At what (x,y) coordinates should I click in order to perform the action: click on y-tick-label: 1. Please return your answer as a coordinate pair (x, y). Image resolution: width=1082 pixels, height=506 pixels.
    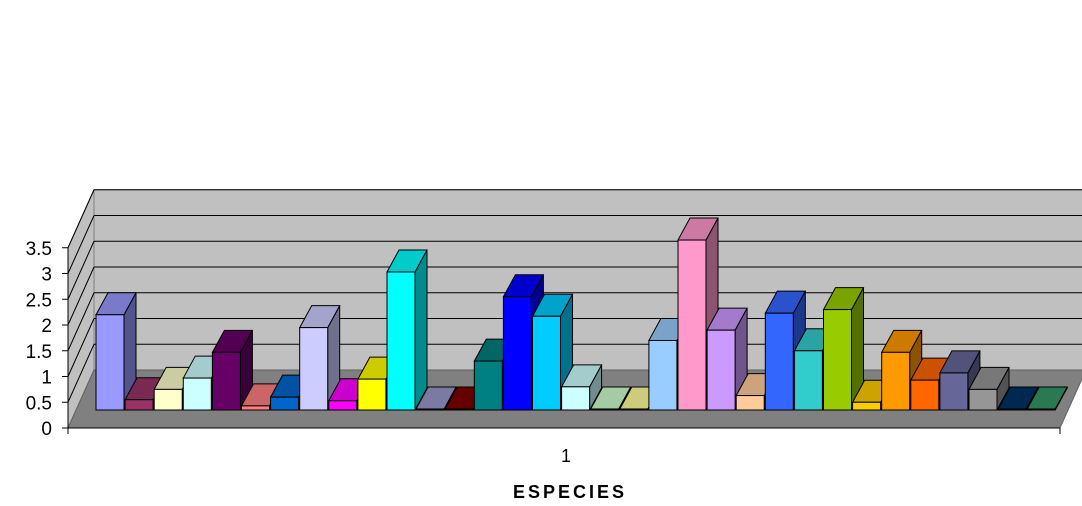
    Looking at the image, I should click on (46, 378).